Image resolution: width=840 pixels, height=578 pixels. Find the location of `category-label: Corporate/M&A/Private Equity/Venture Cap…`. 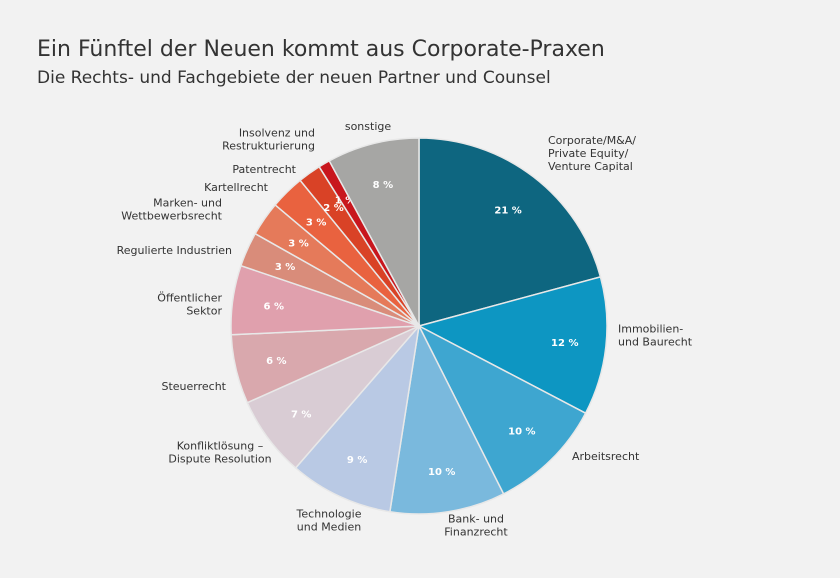

category-label: Corporate/M&A/Private Equity/Venture Cap… is located at coordinates (592, 153).